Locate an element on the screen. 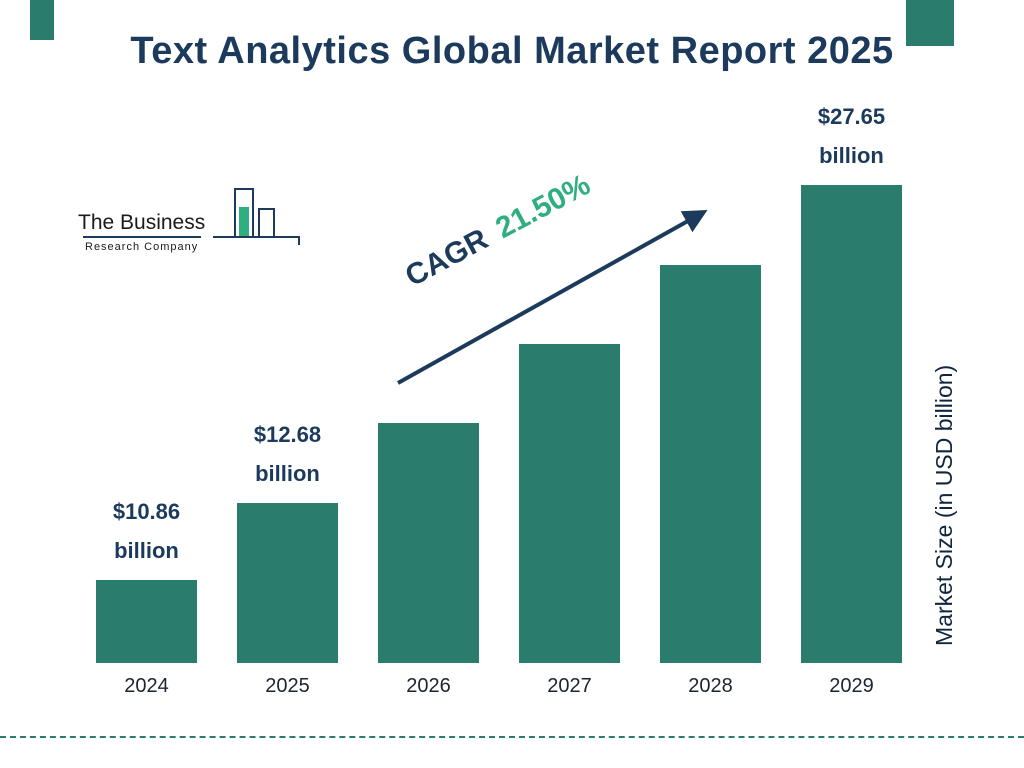 The image size is (1024, 768). cagr-trend-arrow is located at coordinates (552, 297).